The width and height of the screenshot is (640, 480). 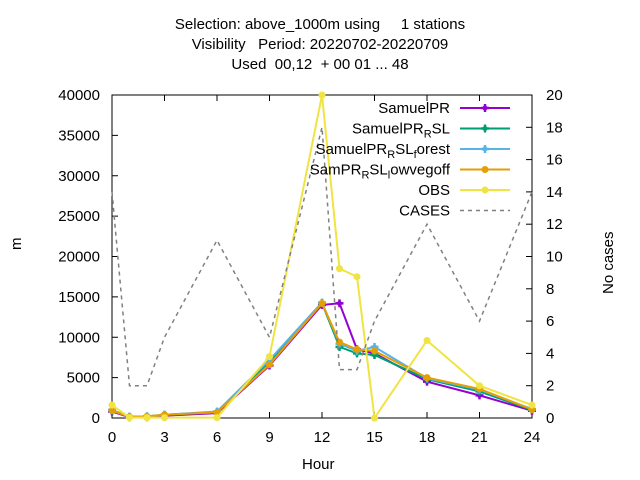 I want to click on x-tick-label: 3, so click(x=164, y=437).